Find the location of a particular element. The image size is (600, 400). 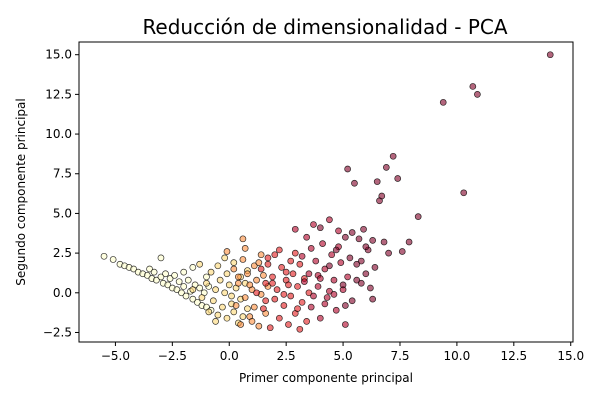

x-tick-label: 5.0 is located at coordinates (343, 356).